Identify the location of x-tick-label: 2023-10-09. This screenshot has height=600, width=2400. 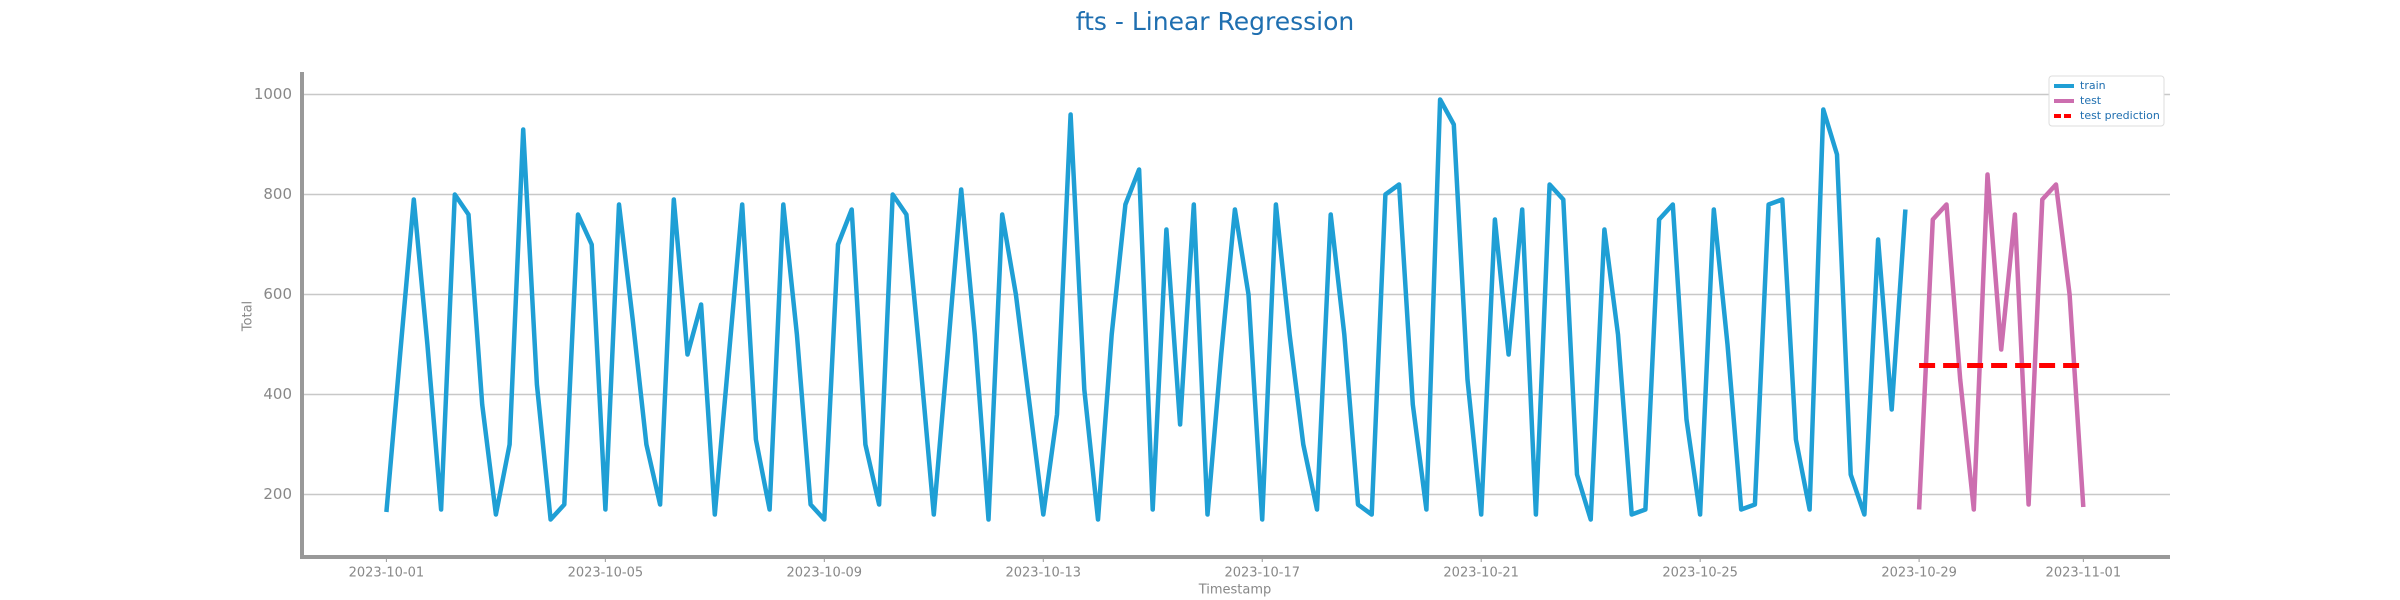
(825, 573).